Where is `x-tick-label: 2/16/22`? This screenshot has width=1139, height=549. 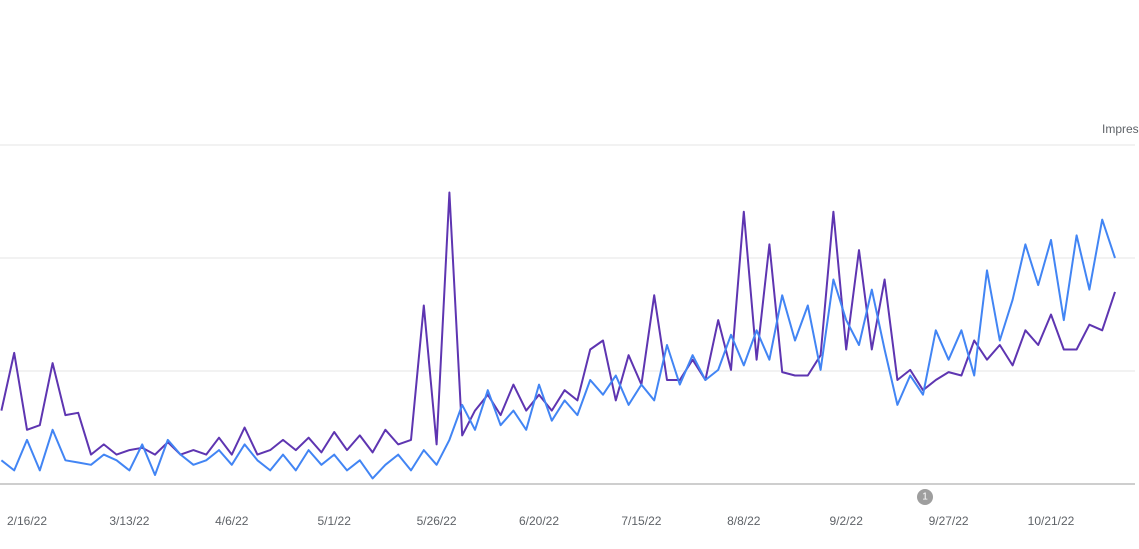
x-tick-label: 2/16/22 is located at coordinates (27, 521).